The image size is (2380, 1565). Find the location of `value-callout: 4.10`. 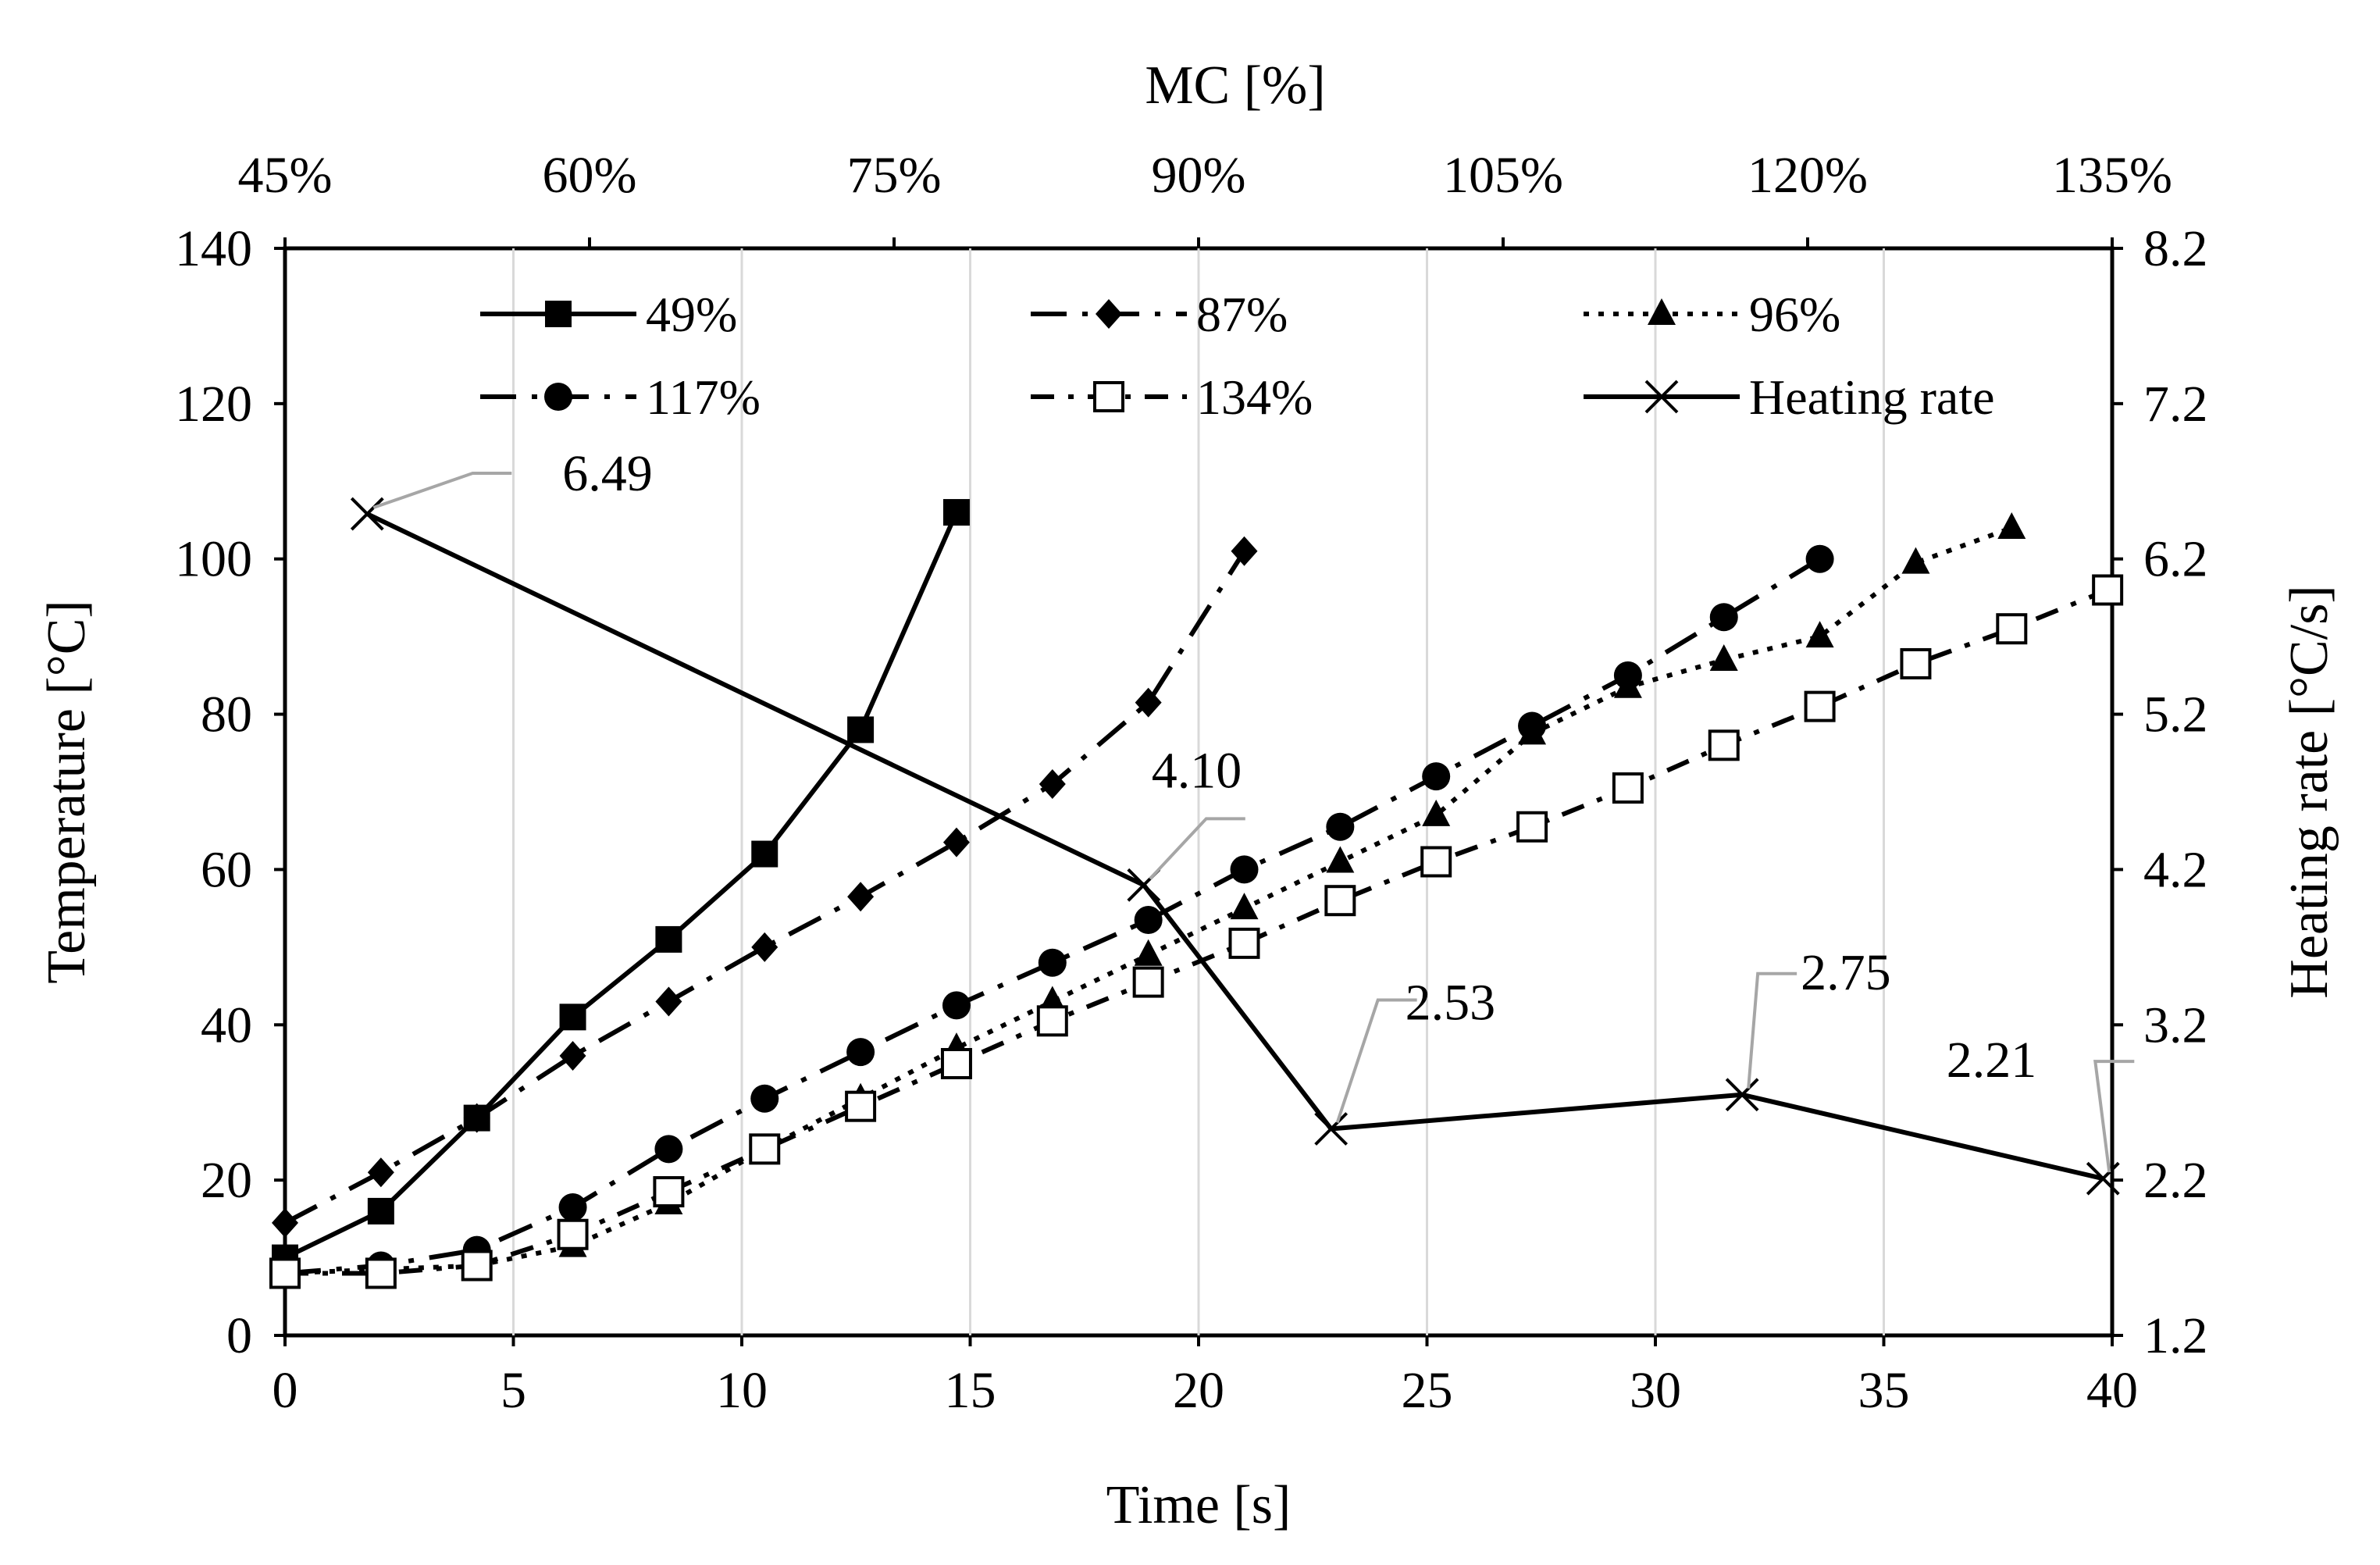

value-callout: 4.10 is located at coordinates (1197, 811).